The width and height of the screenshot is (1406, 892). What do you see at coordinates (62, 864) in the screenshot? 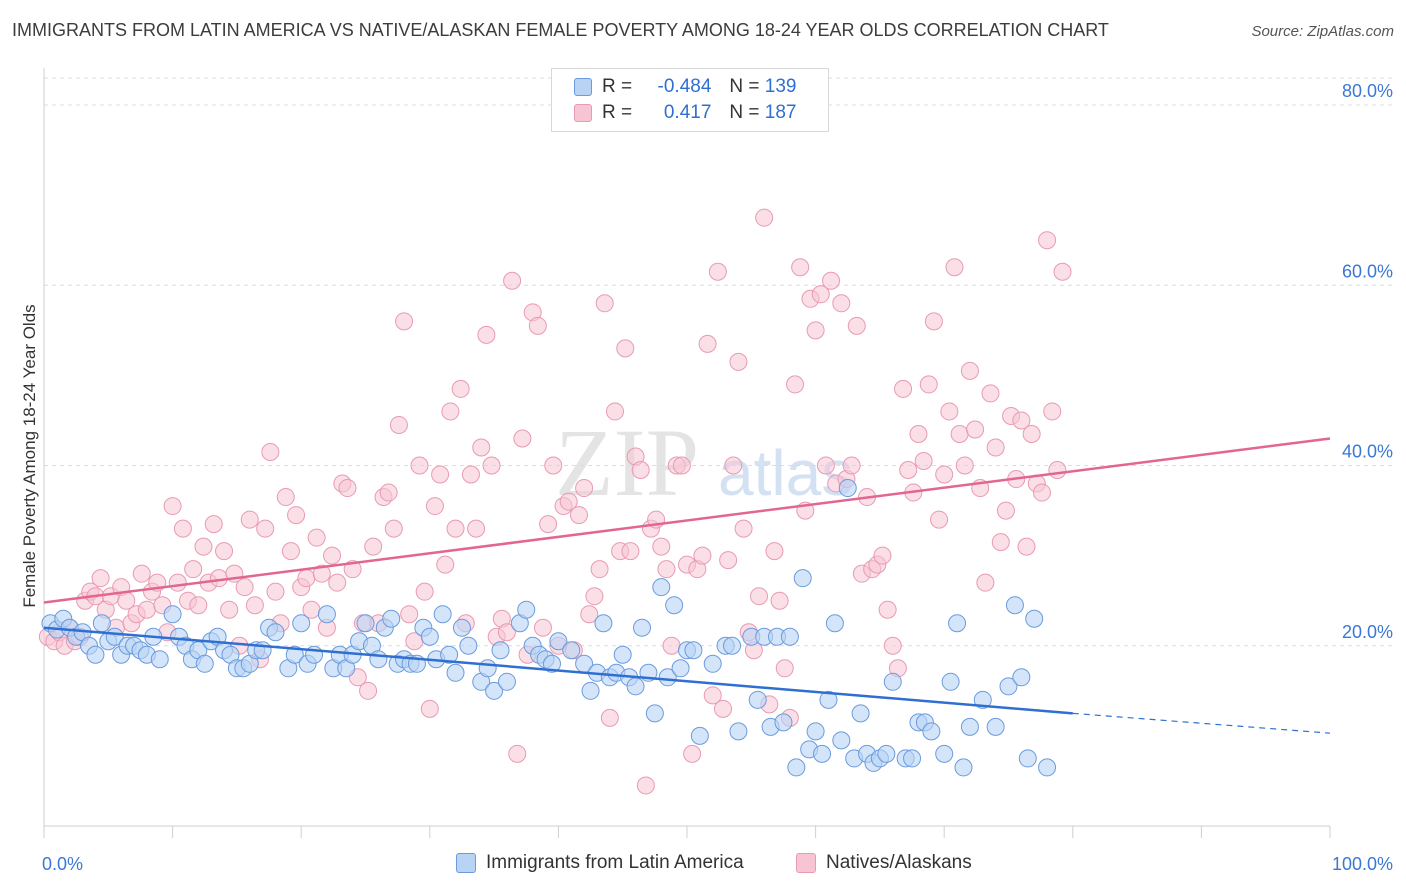
I see `x-tick-label-min: 0.0%` at bounding box center [62, 864].